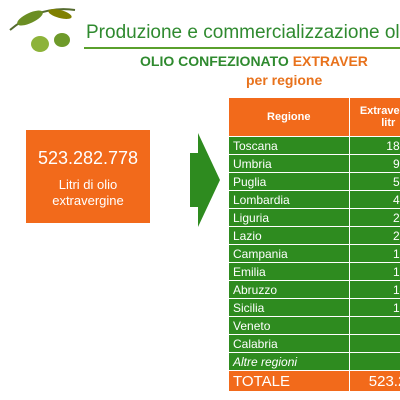 This screenshot has width=400, height=400. I want to click on column-header: Extraver in litr, so click(374, 117).